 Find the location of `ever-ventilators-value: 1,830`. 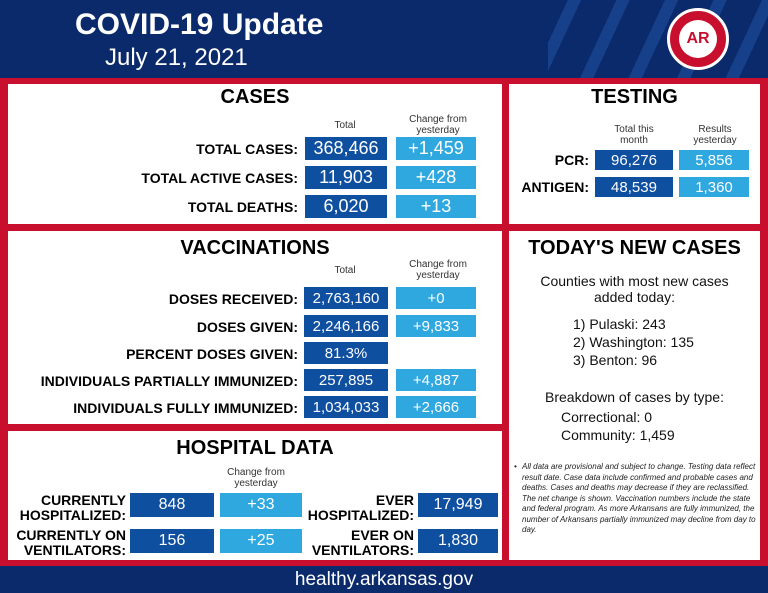

ever-ventilators-value: 1,830 is located at coordinates (458, 541).